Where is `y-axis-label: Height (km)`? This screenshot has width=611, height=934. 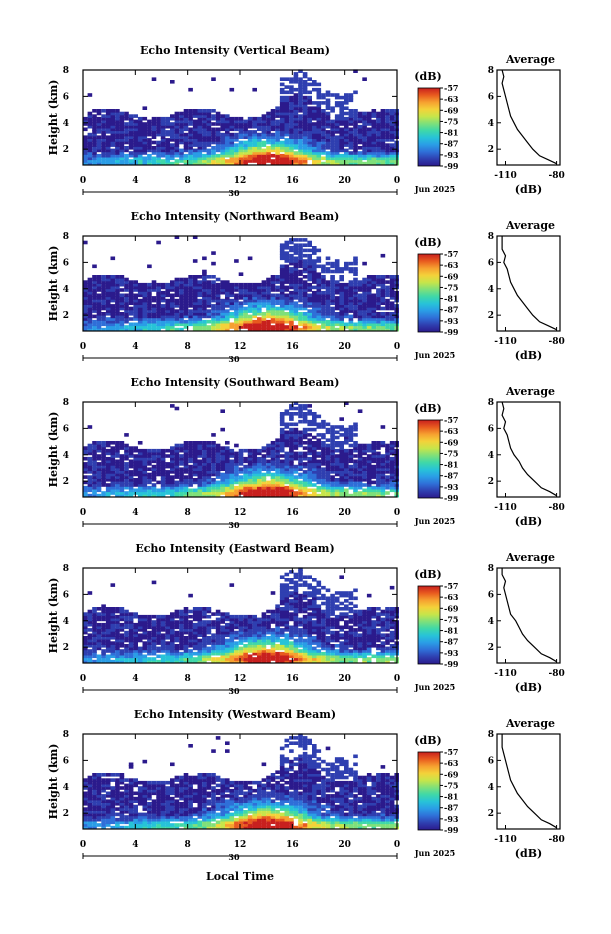
y-axis-label: Height (km) is located at coordinates (53, 118).